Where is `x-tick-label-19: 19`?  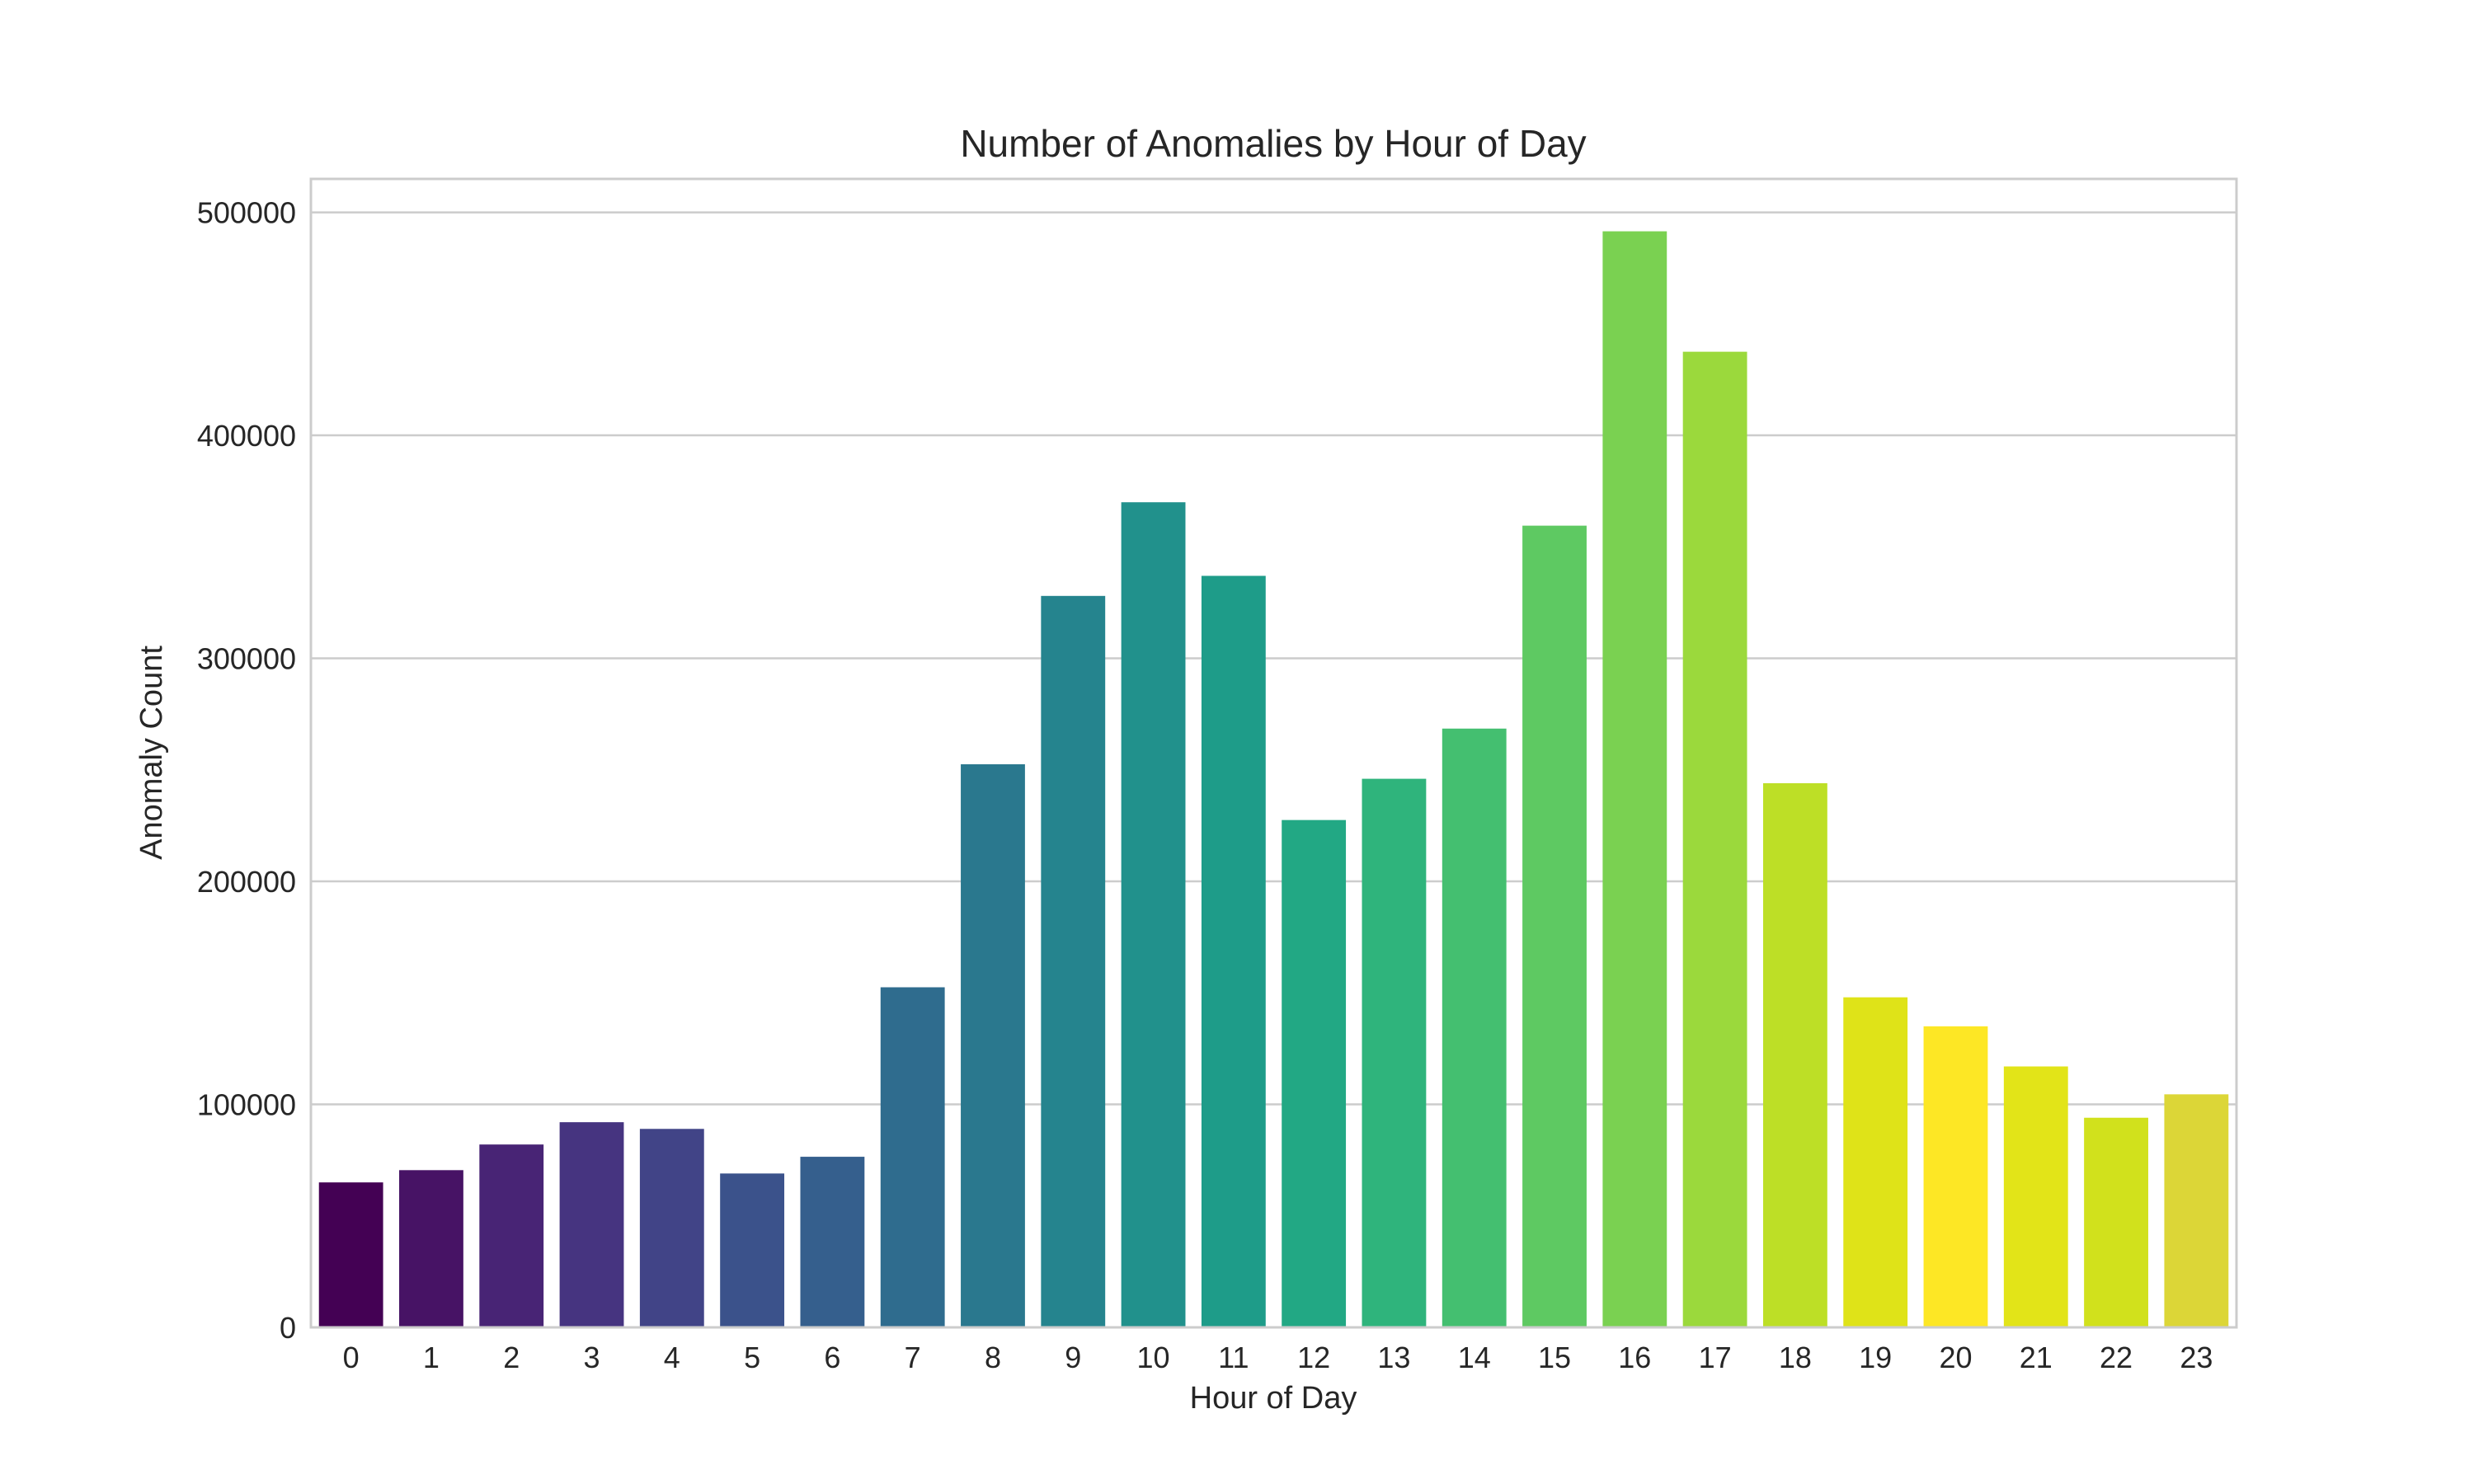
x-tick-label-19: 19 is located at coordinates (1875, 1357).